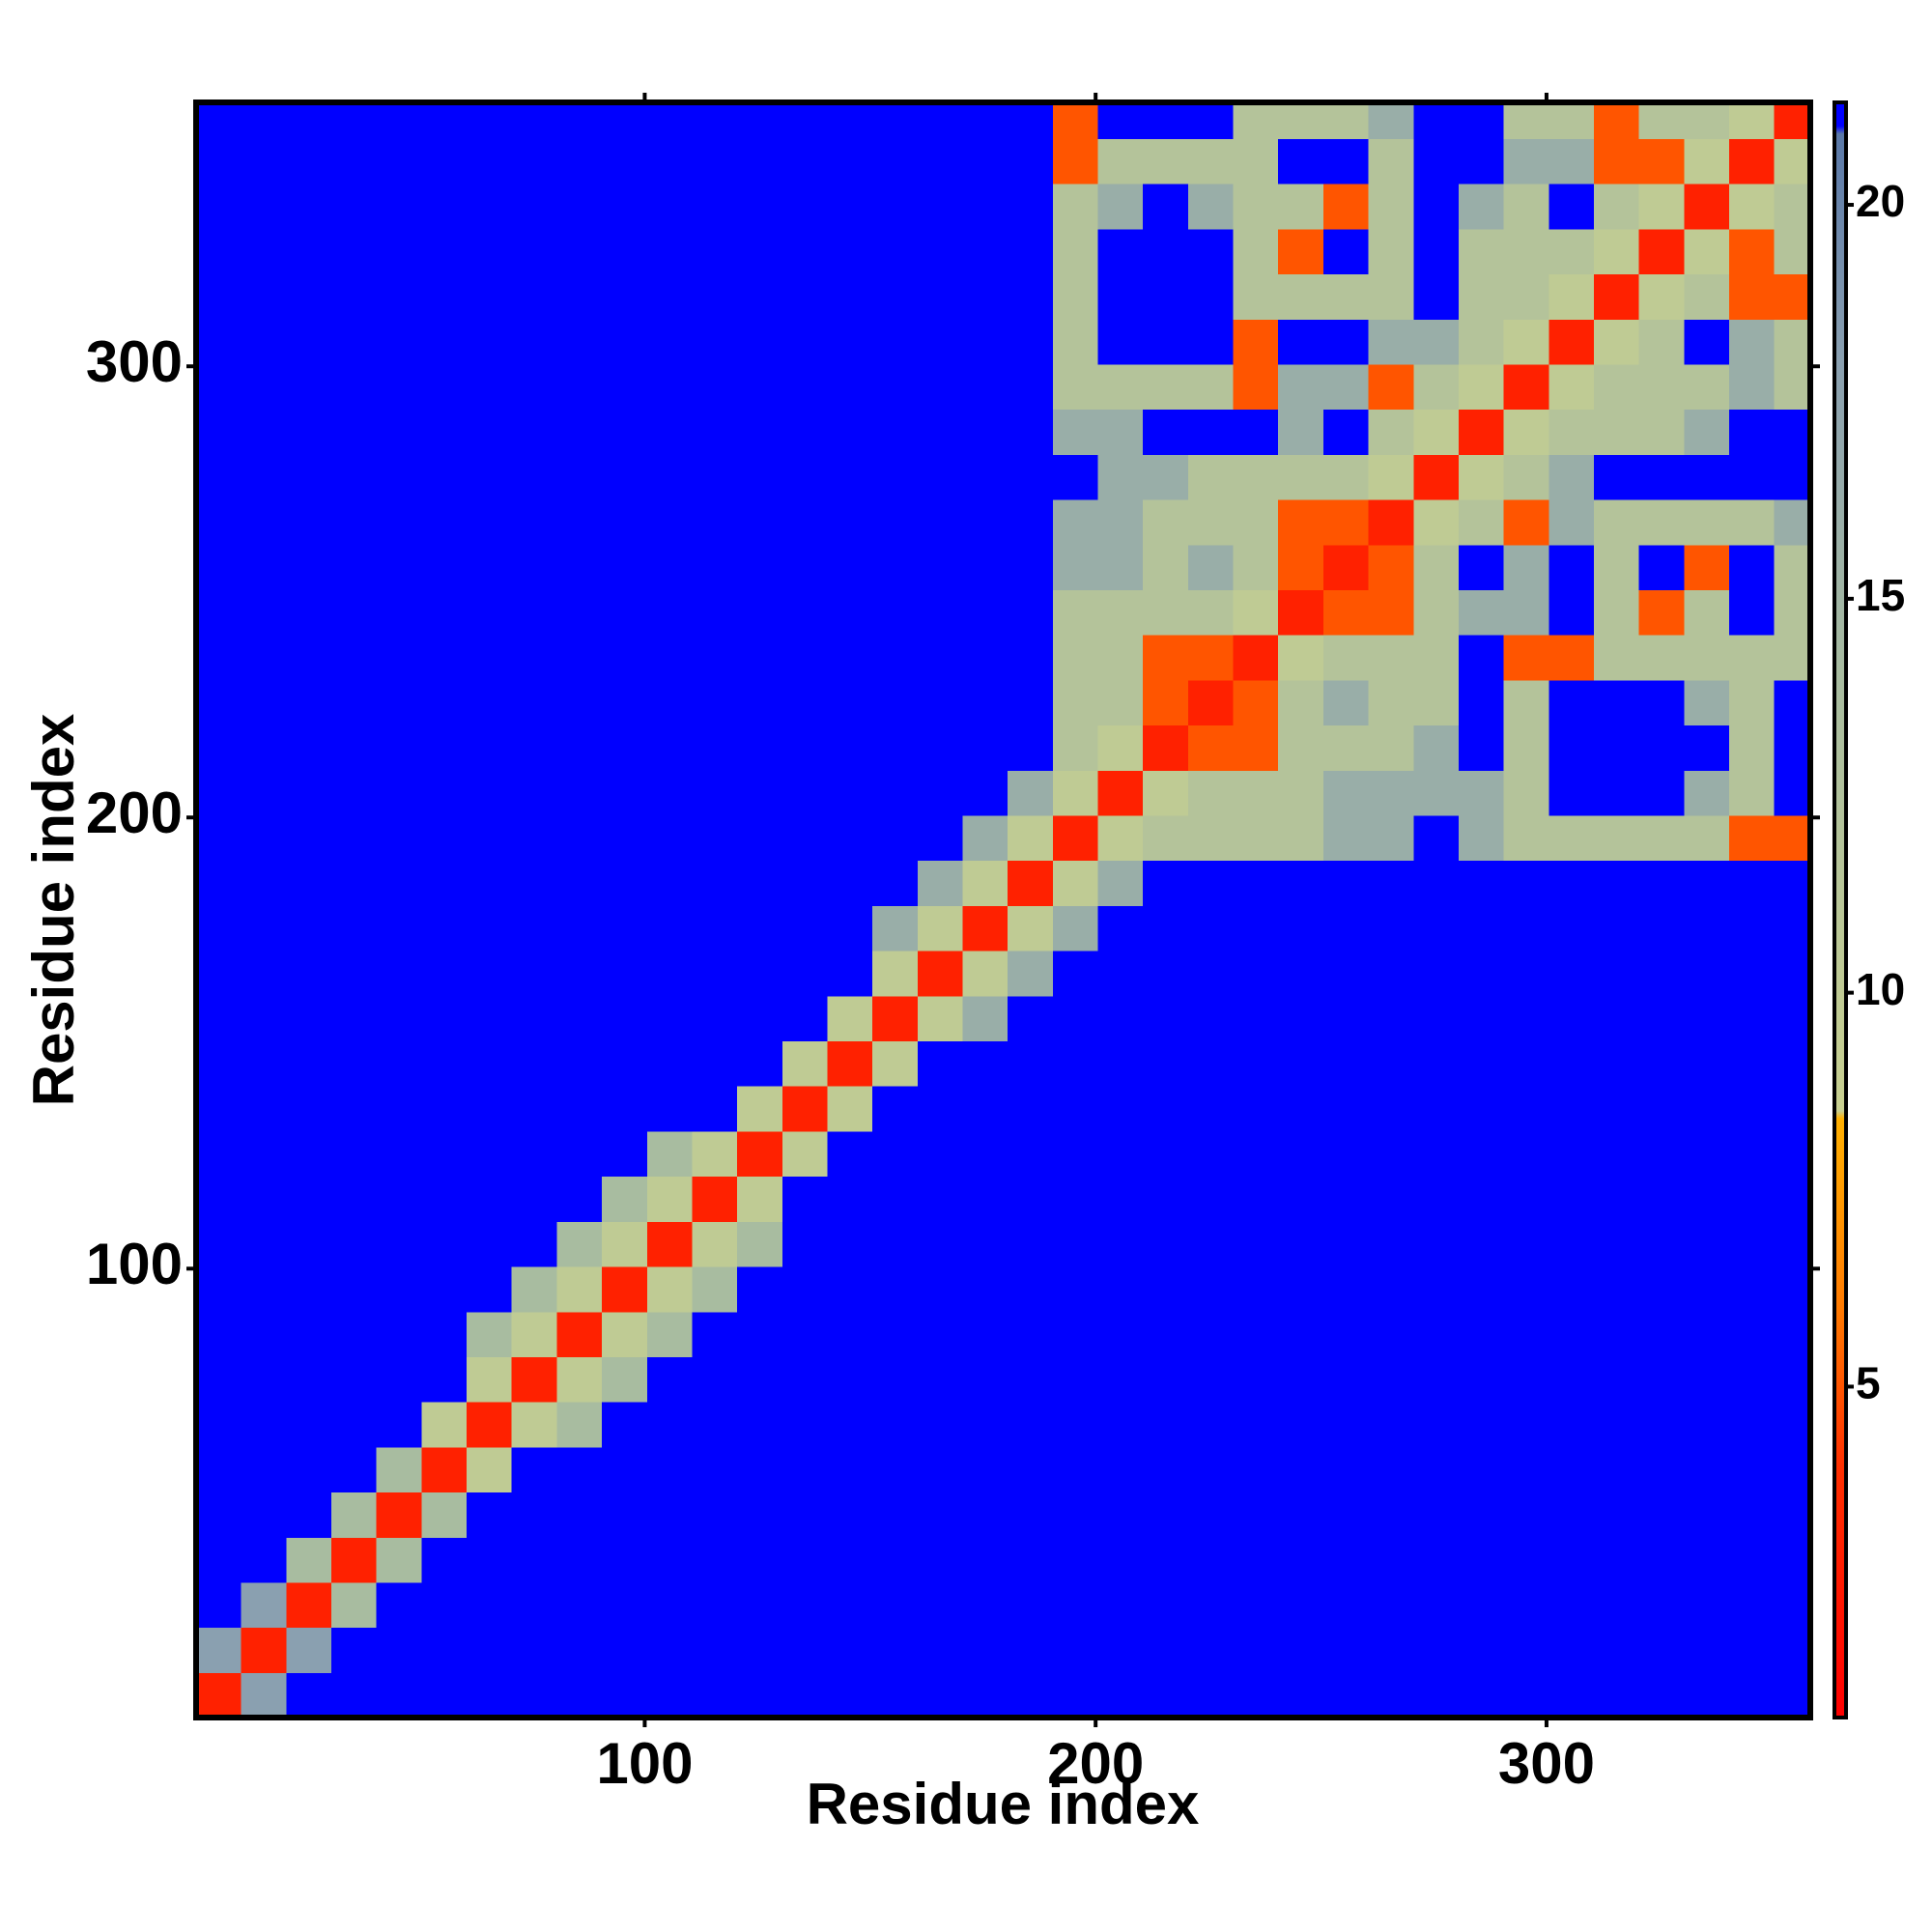  What do you see at coordinates (1880, 595) in the screenshot?
I see `colorbar-tick-label: 15` at bounding box center [1880, 595].